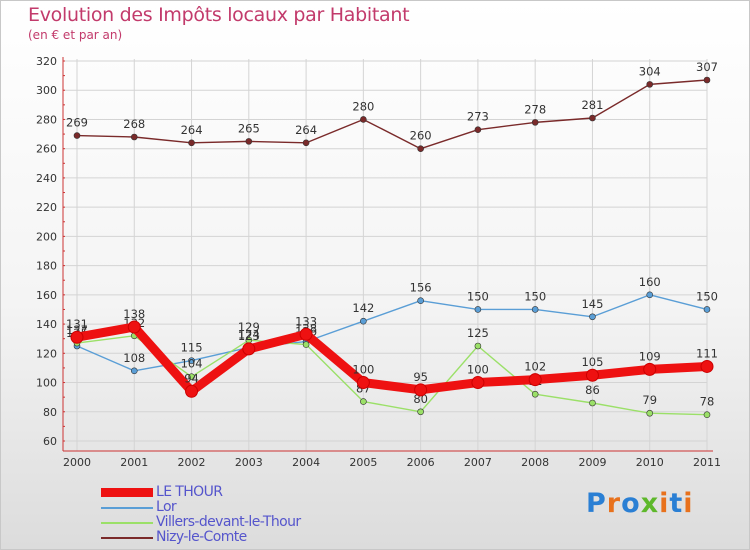 The width and height of the screenshot is (750, 550). I want to click on proxiti-logo: Proxiti, so click(640, 503).